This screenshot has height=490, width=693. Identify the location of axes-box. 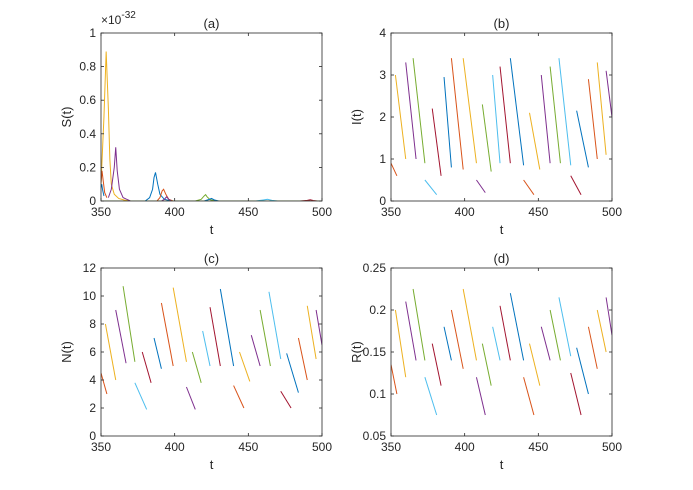
(211, 117).